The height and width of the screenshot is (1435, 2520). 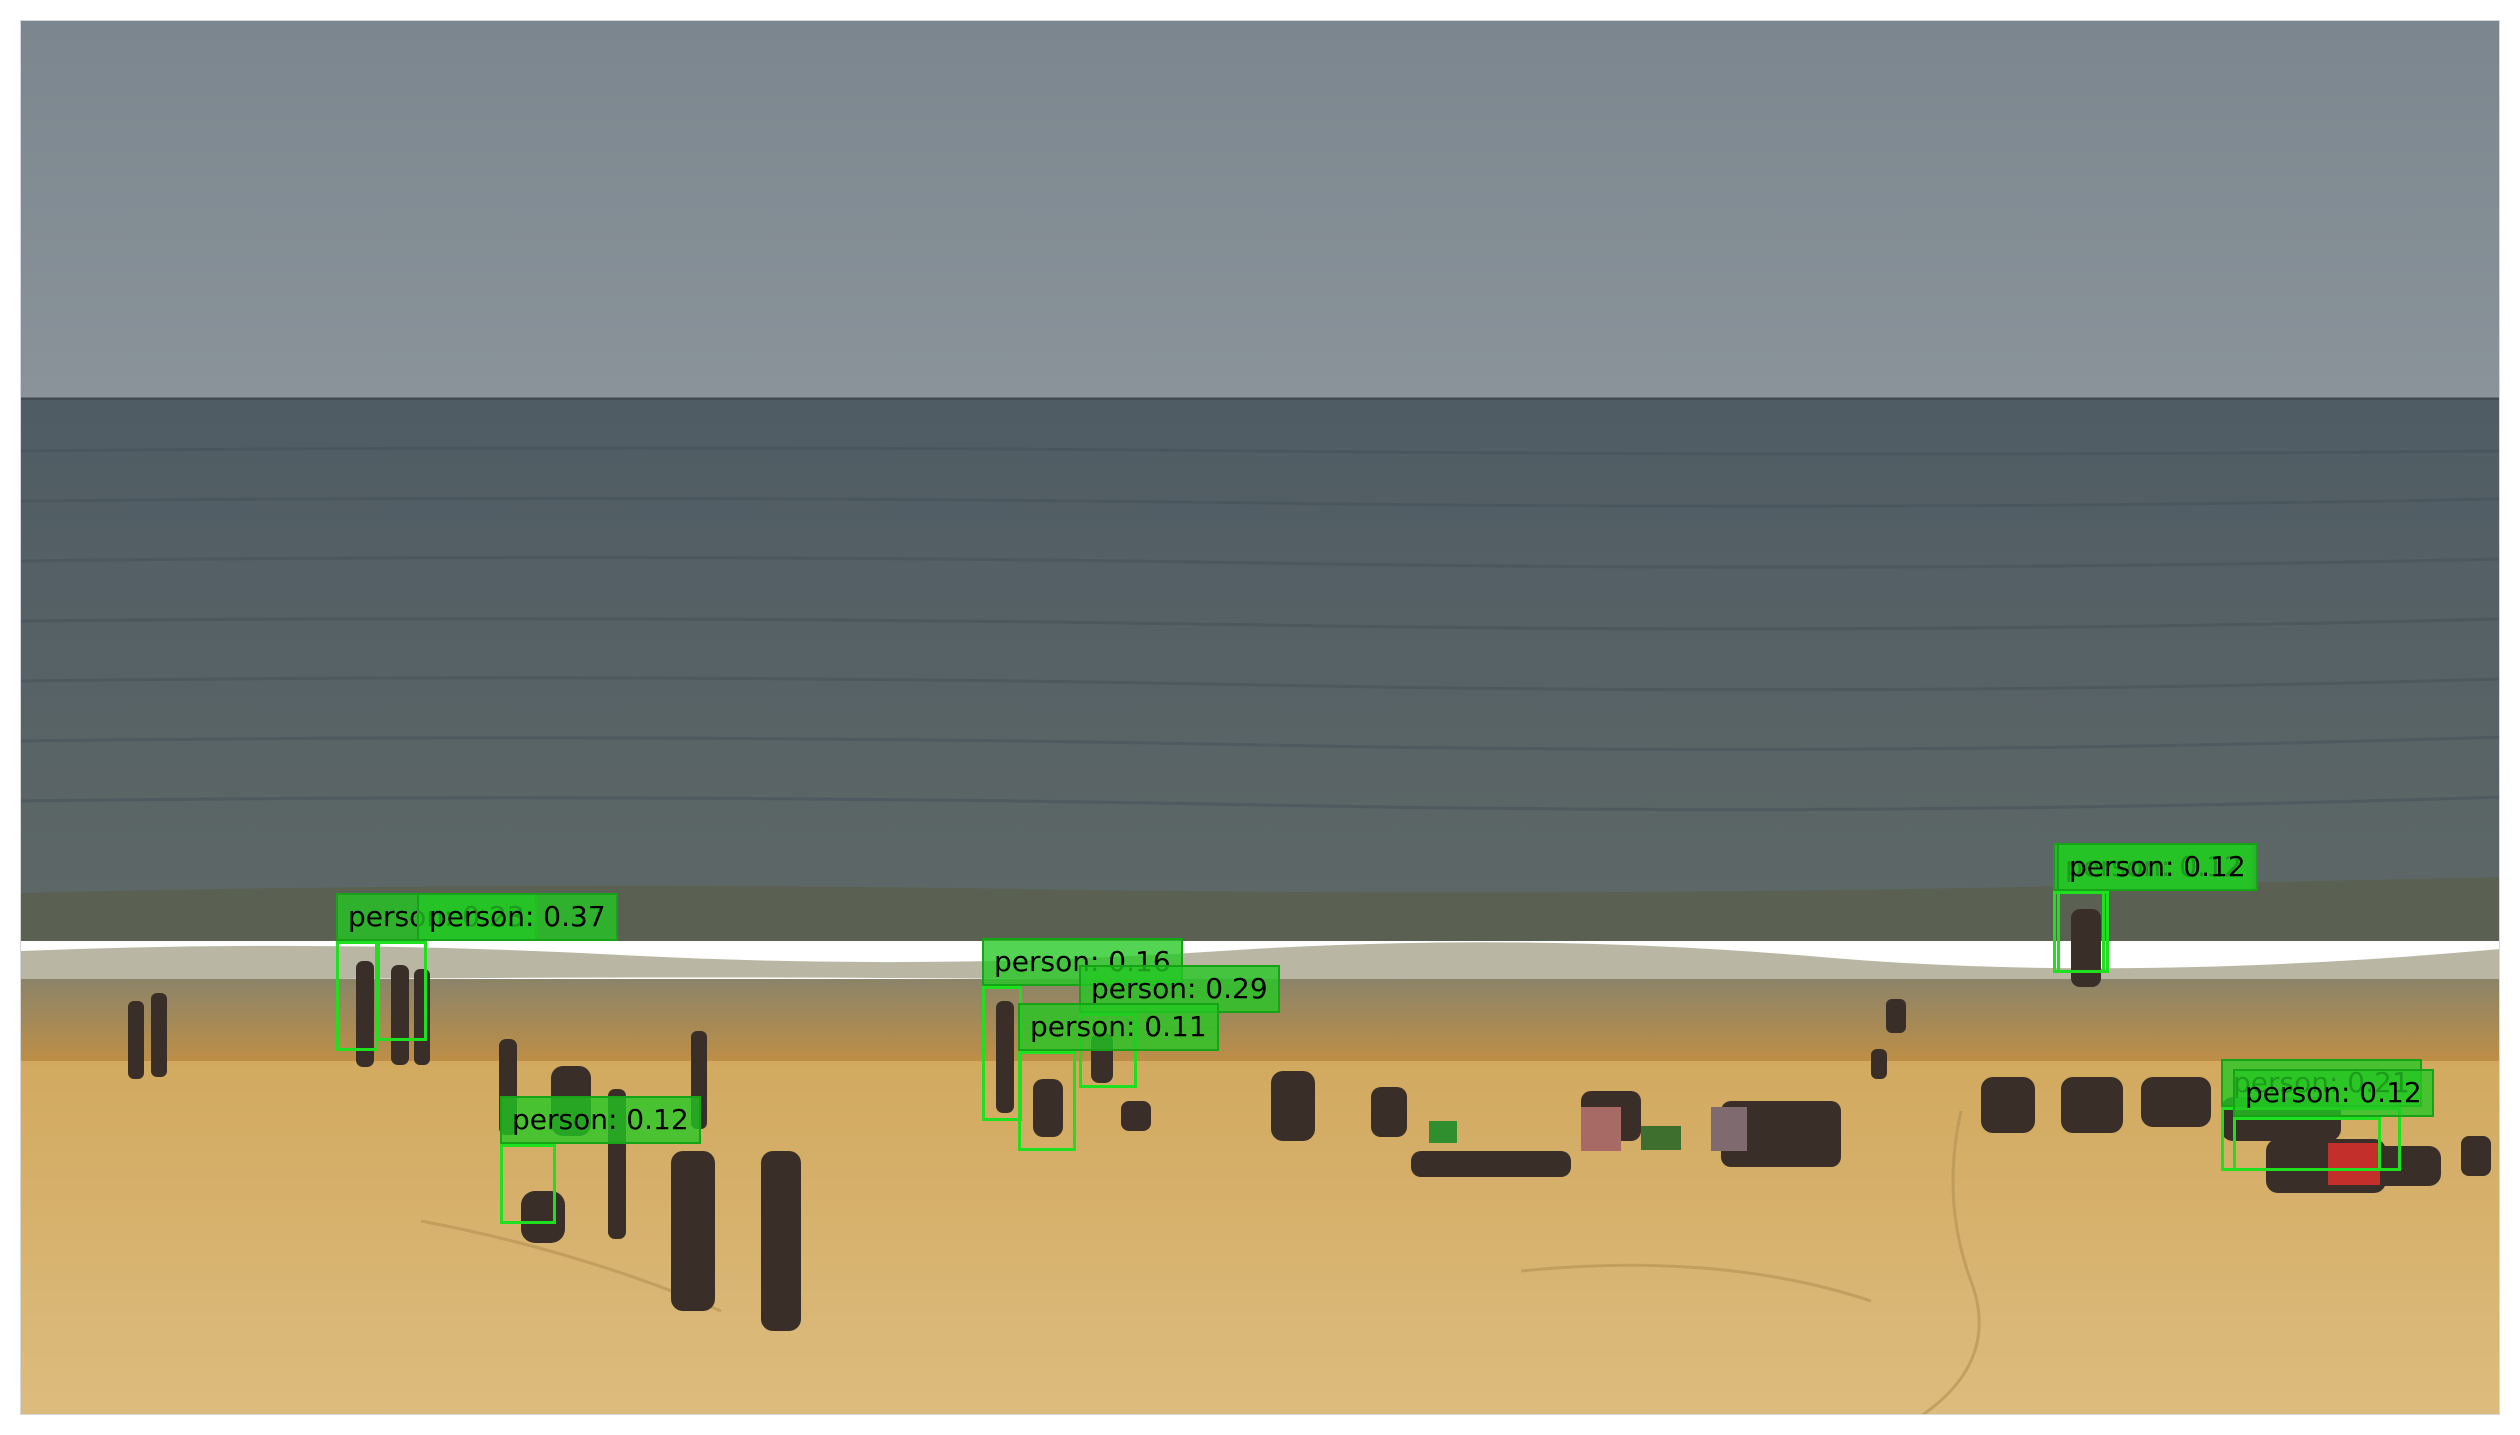 I want to click on detection-box: person: 0.37, so click(x=497, y=967).